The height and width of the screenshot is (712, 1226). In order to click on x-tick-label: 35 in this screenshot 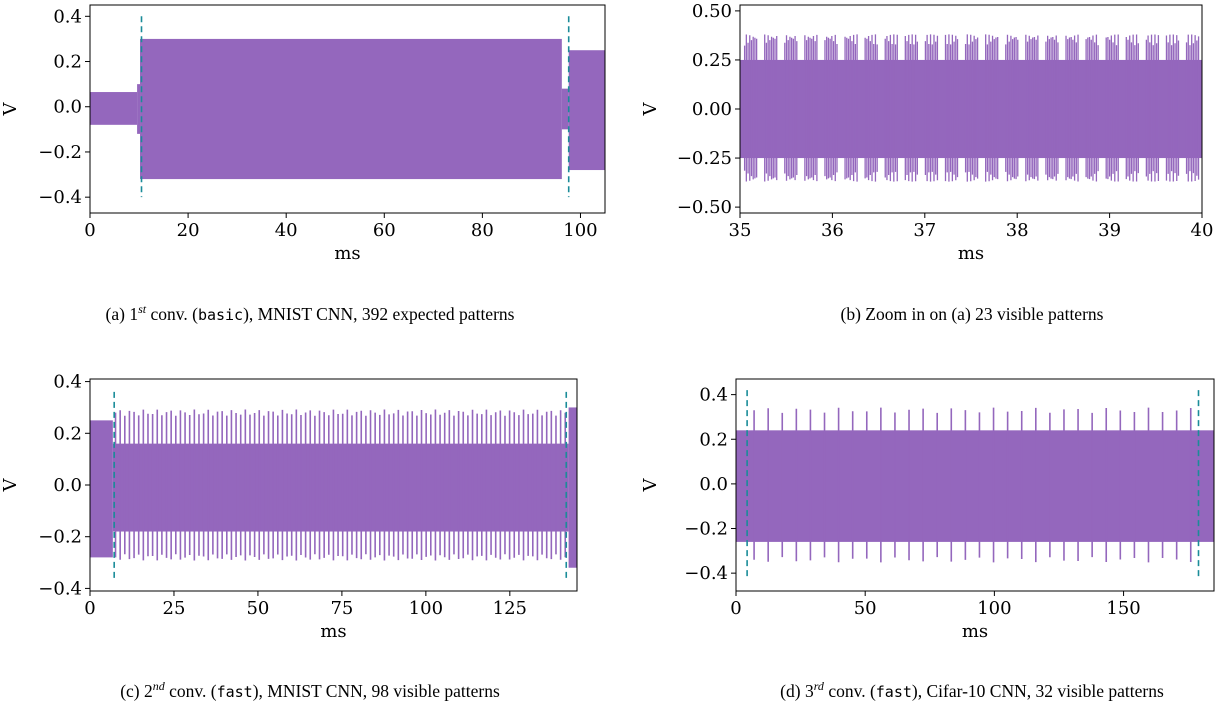, I will do `click(740, 230)`.